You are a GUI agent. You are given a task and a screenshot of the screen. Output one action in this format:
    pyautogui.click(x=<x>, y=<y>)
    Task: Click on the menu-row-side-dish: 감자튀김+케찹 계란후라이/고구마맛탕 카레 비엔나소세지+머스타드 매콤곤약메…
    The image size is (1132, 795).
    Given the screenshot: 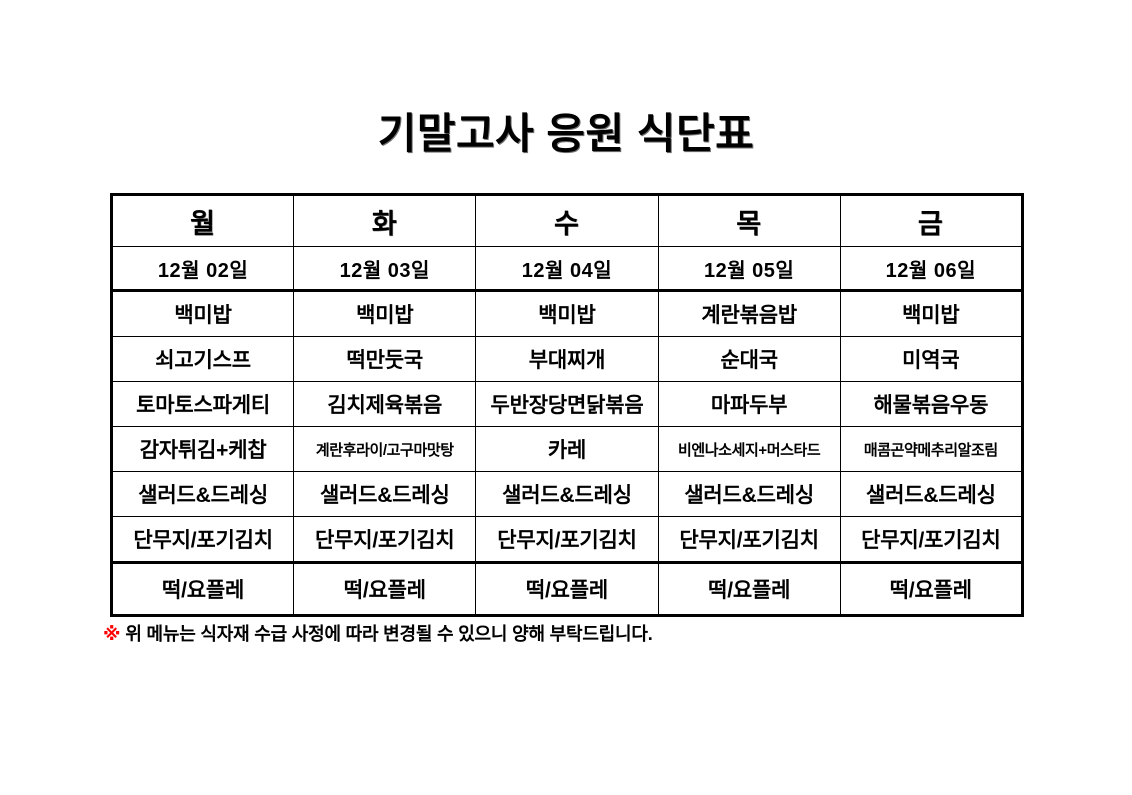 What is the action you would take?
    pyautogui.click(x=566, y=449)
    